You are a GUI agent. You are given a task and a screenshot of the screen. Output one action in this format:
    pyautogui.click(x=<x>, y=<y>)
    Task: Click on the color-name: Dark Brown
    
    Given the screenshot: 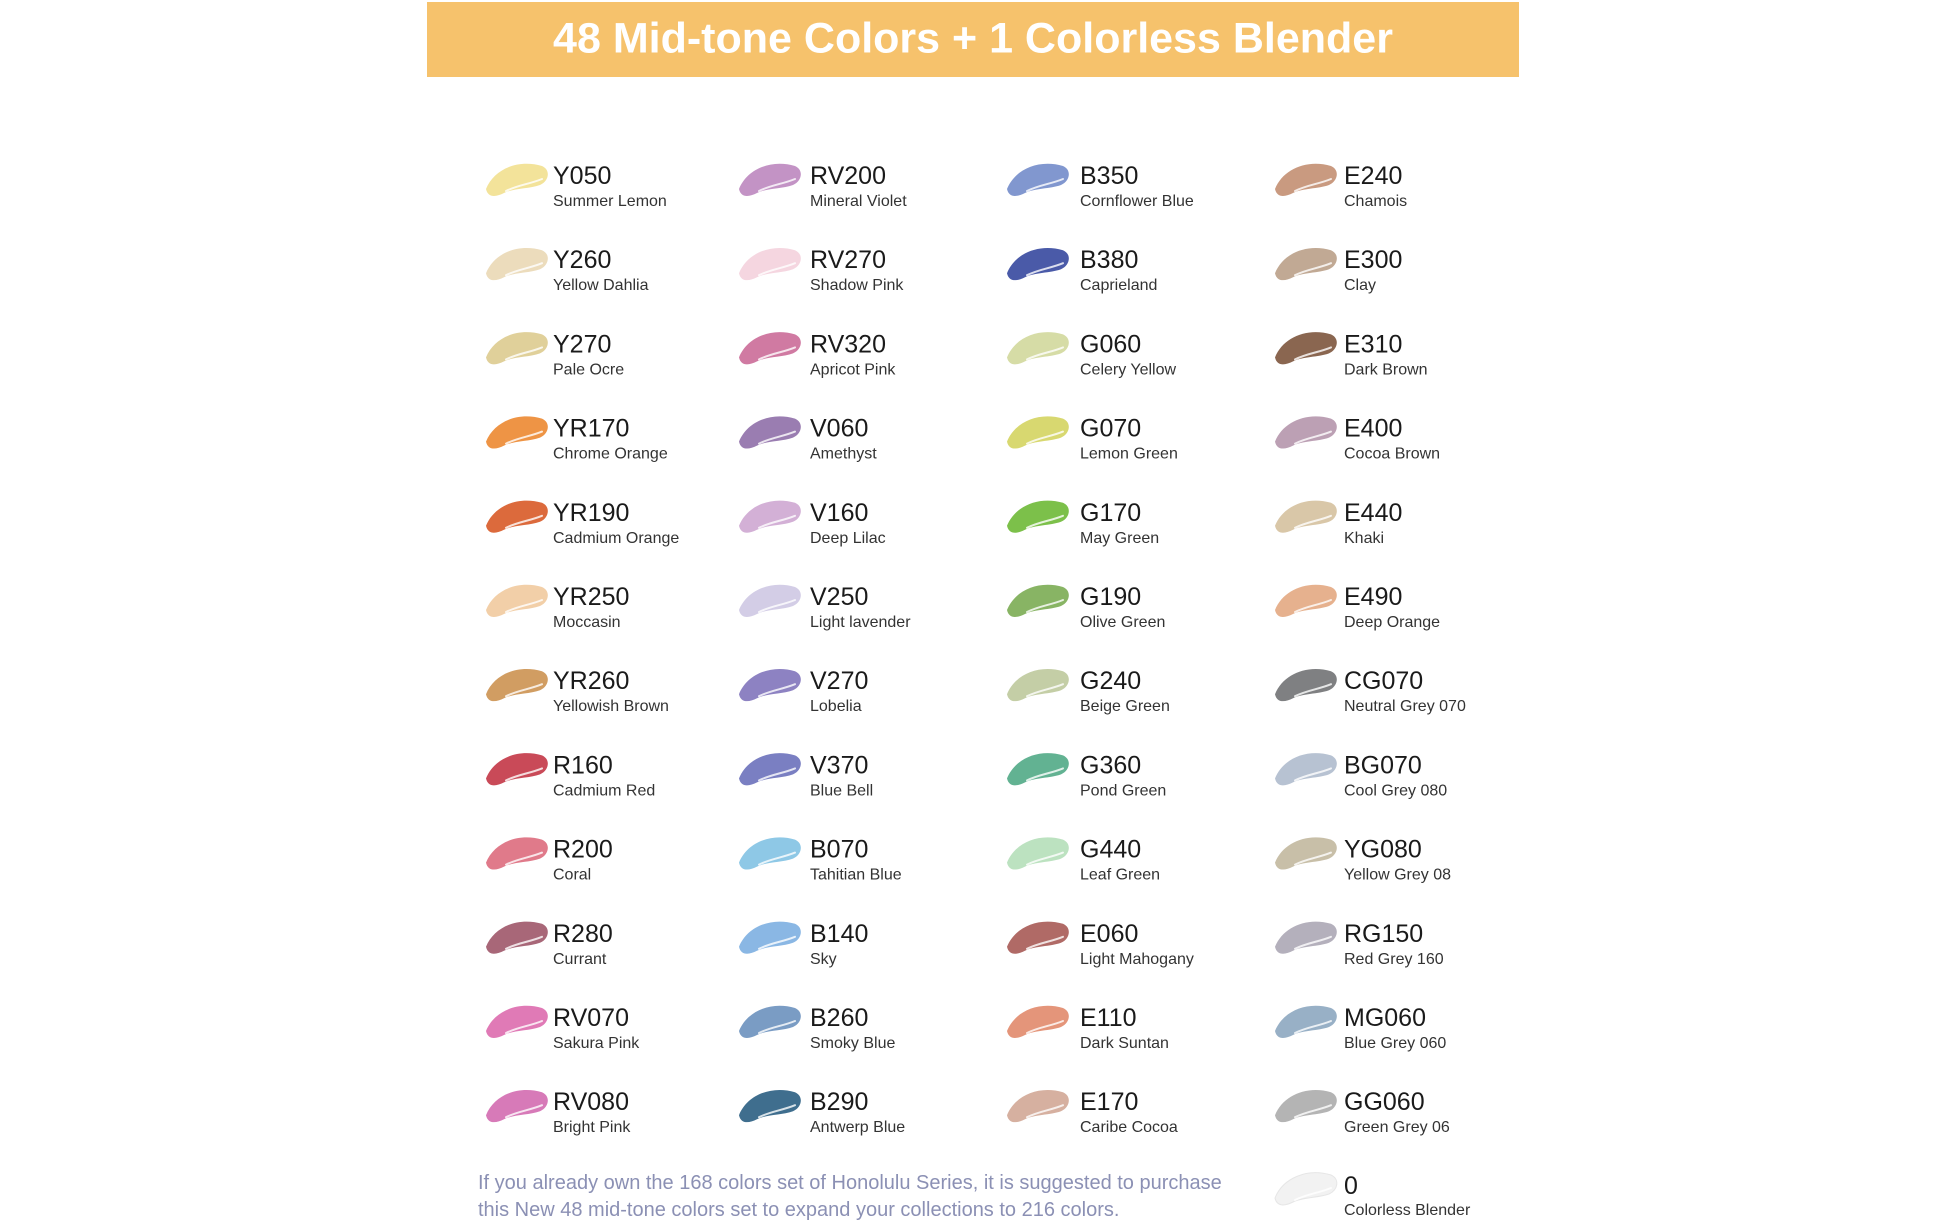 What is the action you would take?
    pyautogui.click(x=1386, y=369)
    